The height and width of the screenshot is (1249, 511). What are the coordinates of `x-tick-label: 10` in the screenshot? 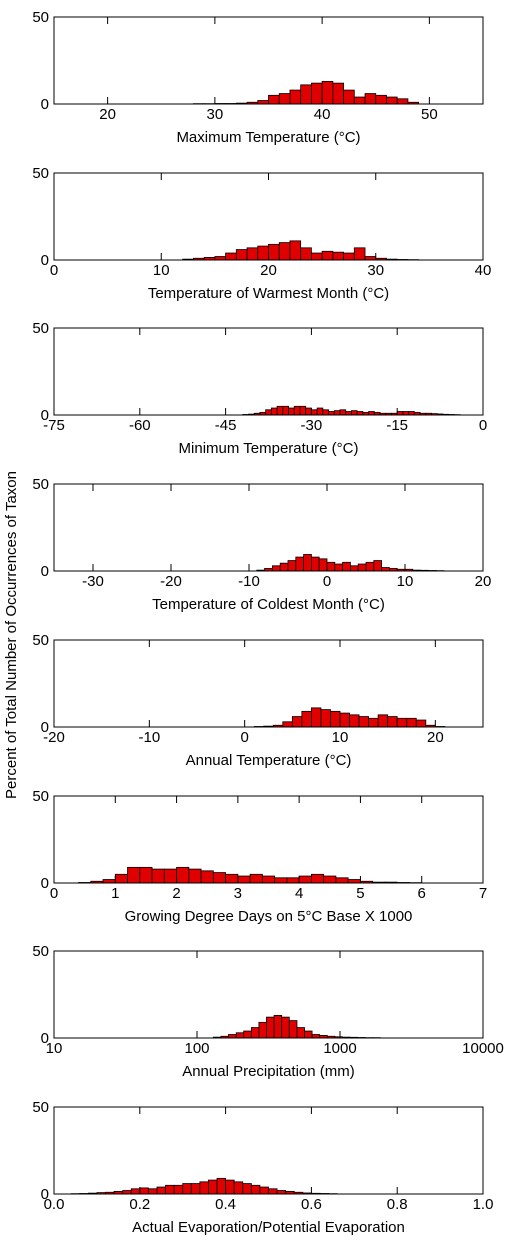 It's located at (161, 270).